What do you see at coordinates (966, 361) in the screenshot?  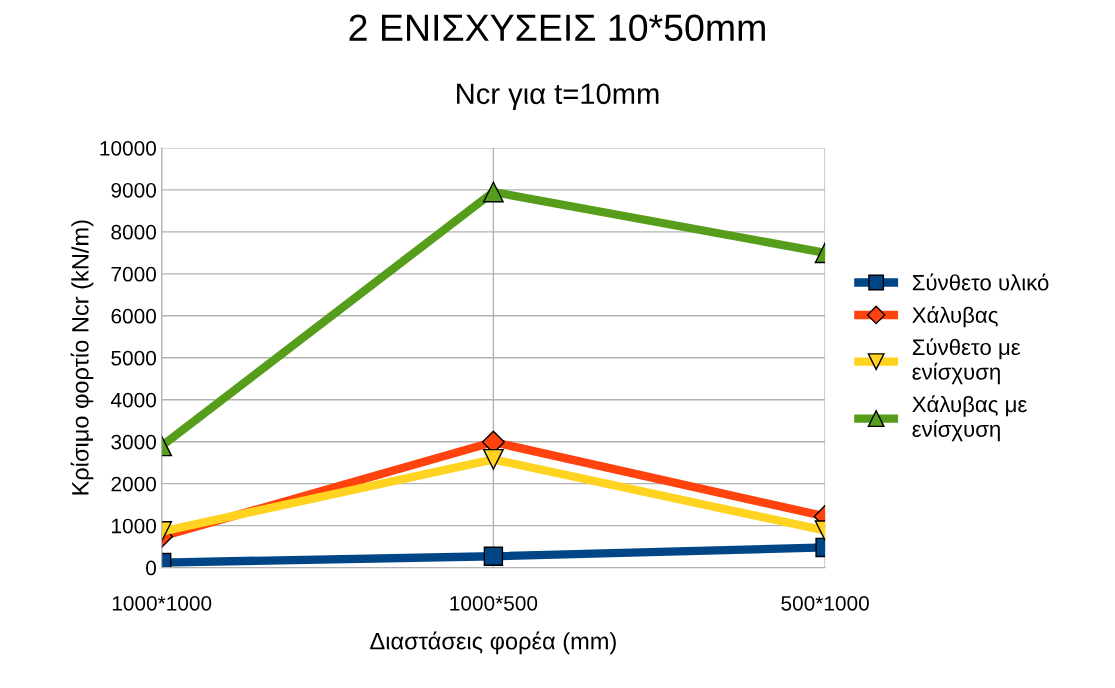 I see `legend-label: Σύνθετο με ενίσχυση` at bounding box center [966, 361].